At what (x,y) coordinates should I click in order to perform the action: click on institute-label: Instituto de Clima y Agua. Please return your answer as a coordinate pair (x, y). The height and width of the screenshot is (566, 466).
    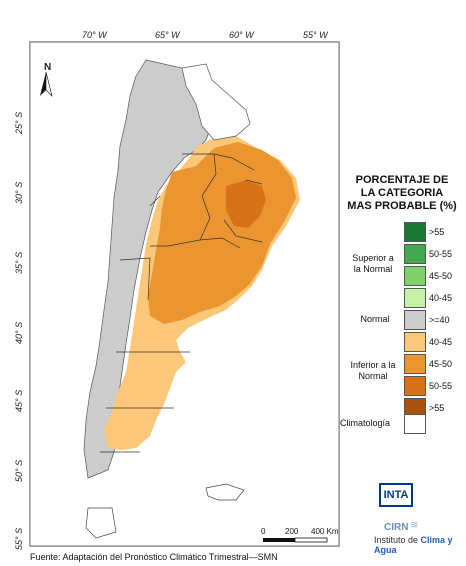
    Looking at the image, I should click on (420, 545).